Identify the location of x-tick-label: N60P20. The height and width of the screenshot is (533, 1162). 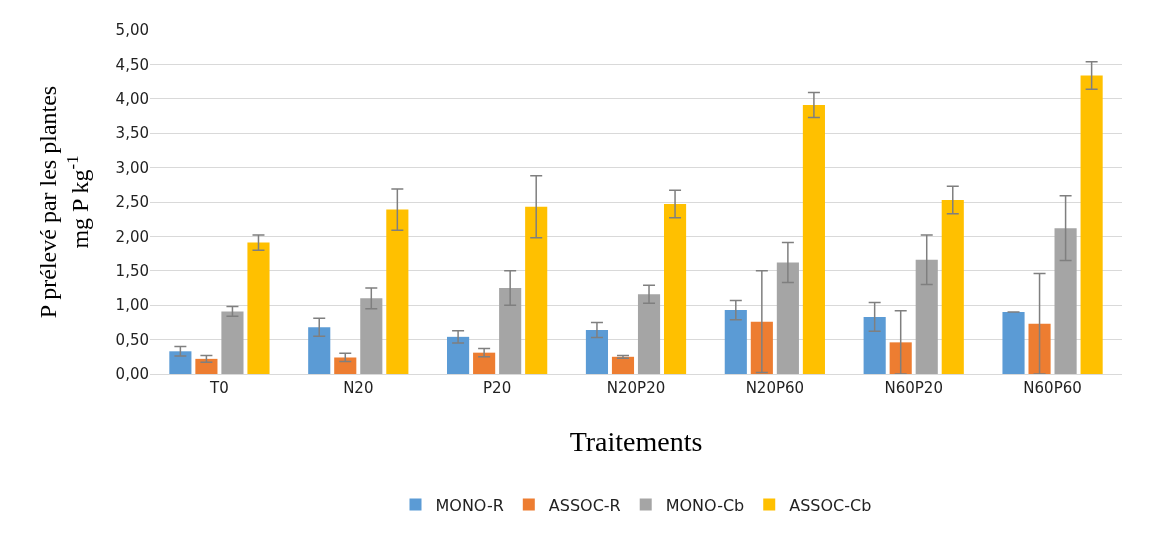
(913, 388).